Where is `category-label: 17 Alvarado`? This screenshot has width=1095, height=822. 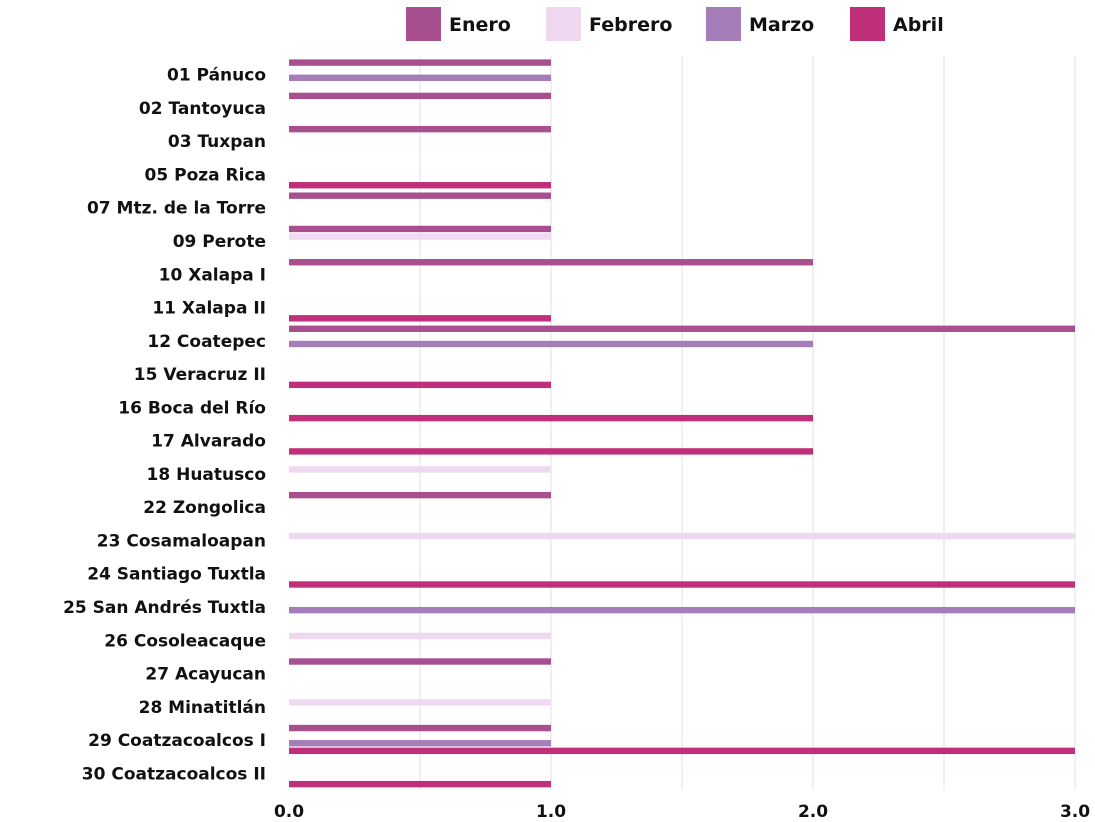 category-label: 17 Alvarado is located at coordinates (208, 442).